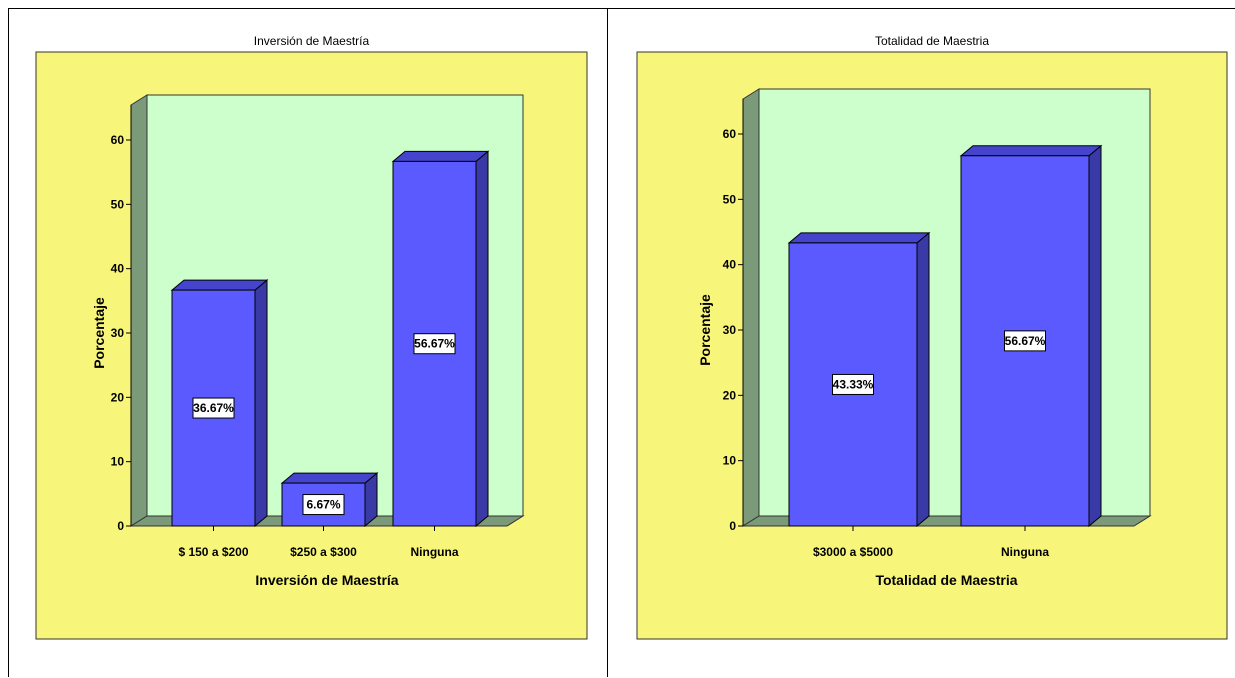 This screenshot has width=1235, height=678. What do you see at coordinates (326, 580) in the screenshot?
I see `x-axis-title: Inversión de Maestría` at bounding box center [326, 580].